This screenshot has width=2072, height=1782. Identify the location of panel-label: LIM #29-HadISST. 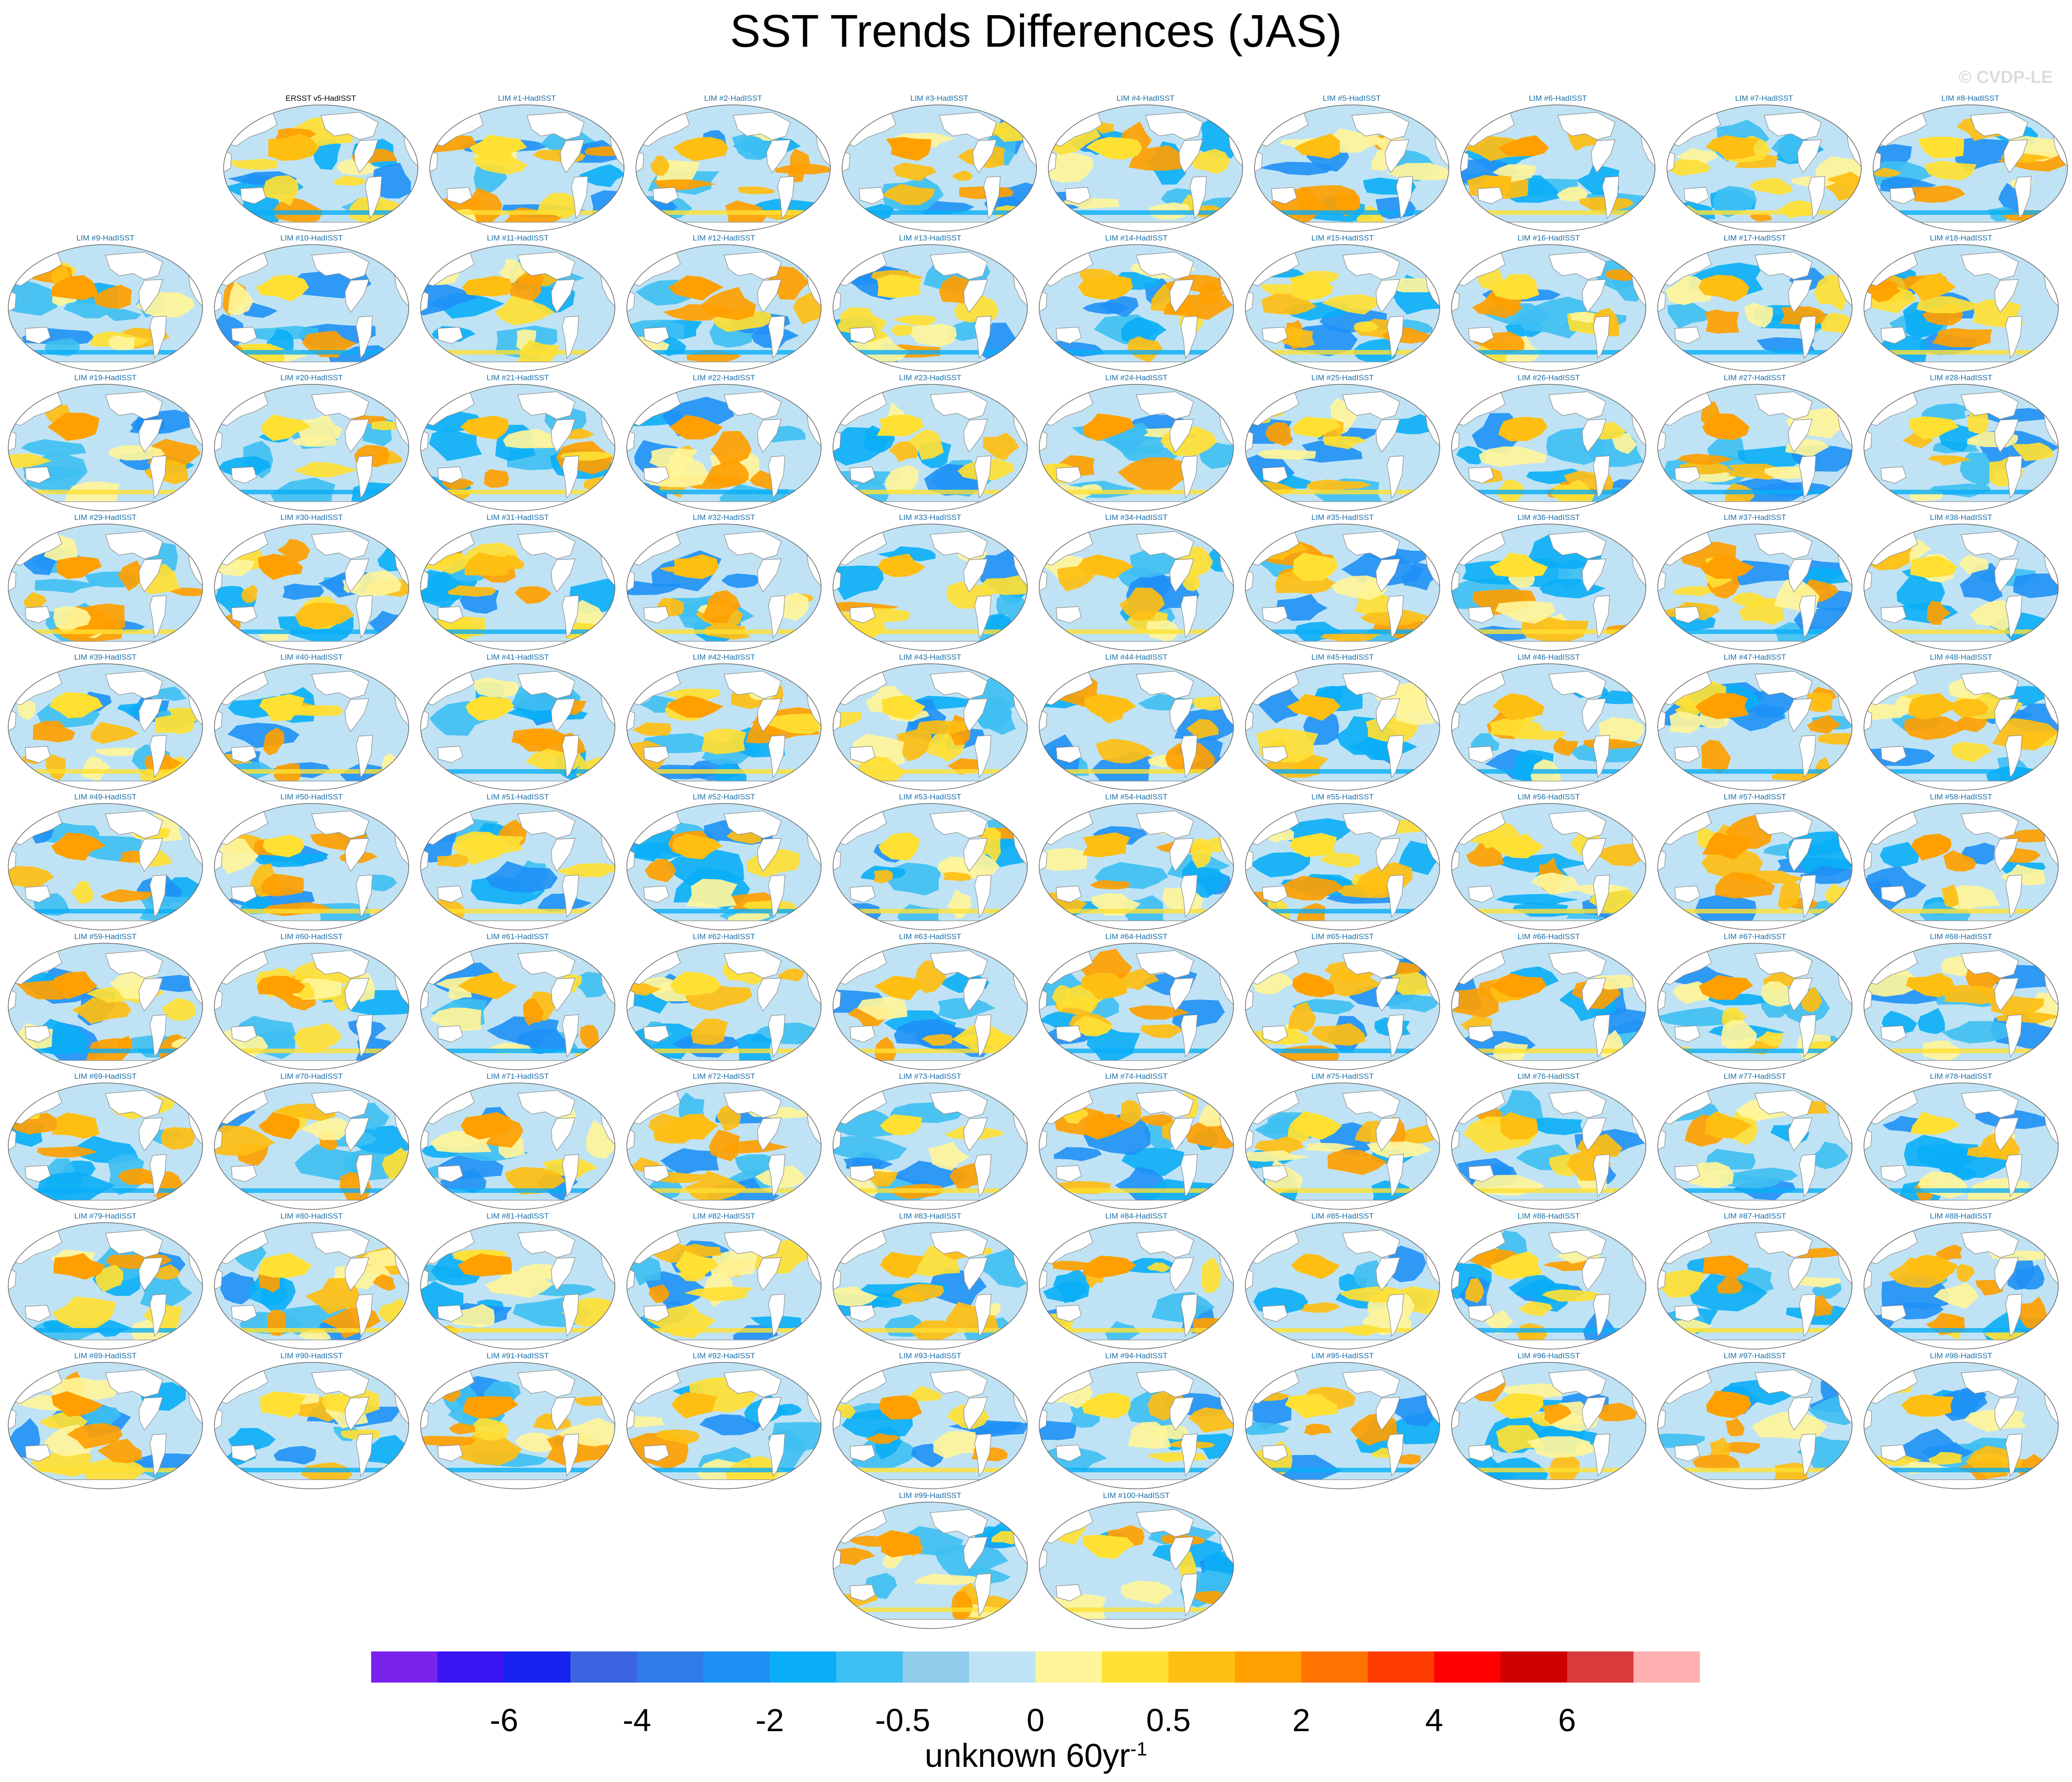
(105, 518).